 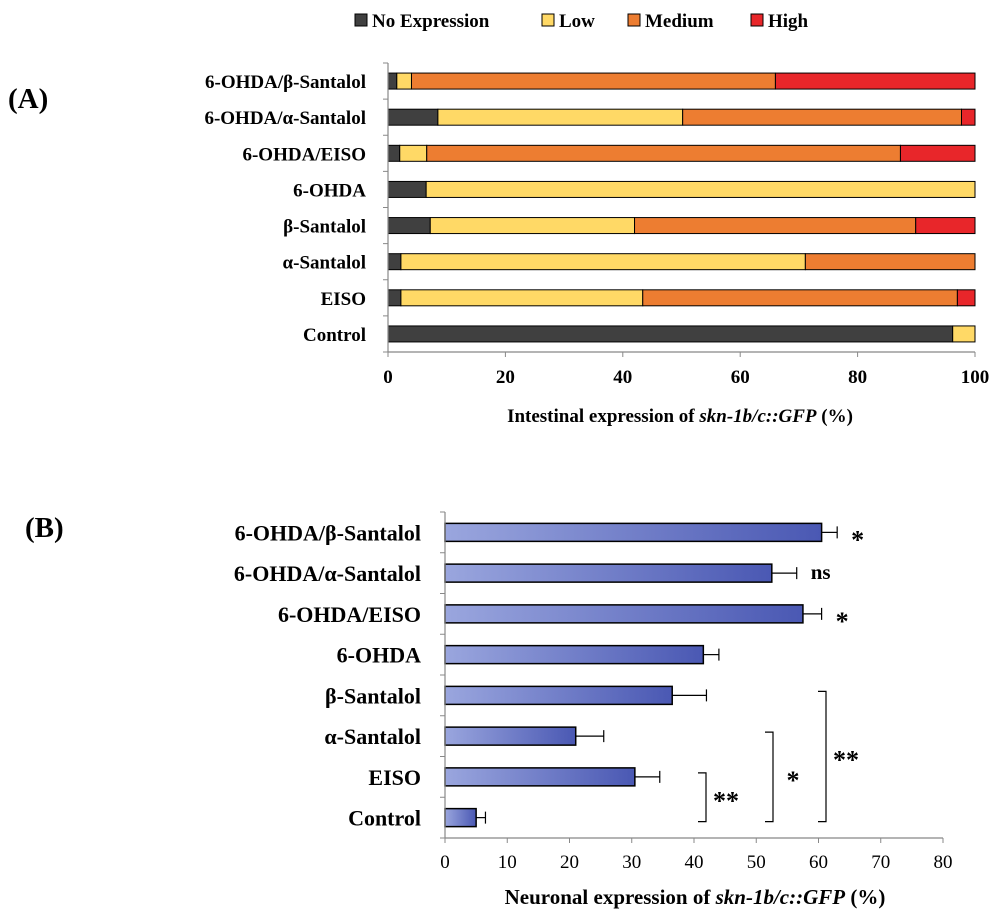 What do you see at coordinates (44, 528) in the screenshot?
I see `panel-b-label: (B)` at bounding box center [44, 528].